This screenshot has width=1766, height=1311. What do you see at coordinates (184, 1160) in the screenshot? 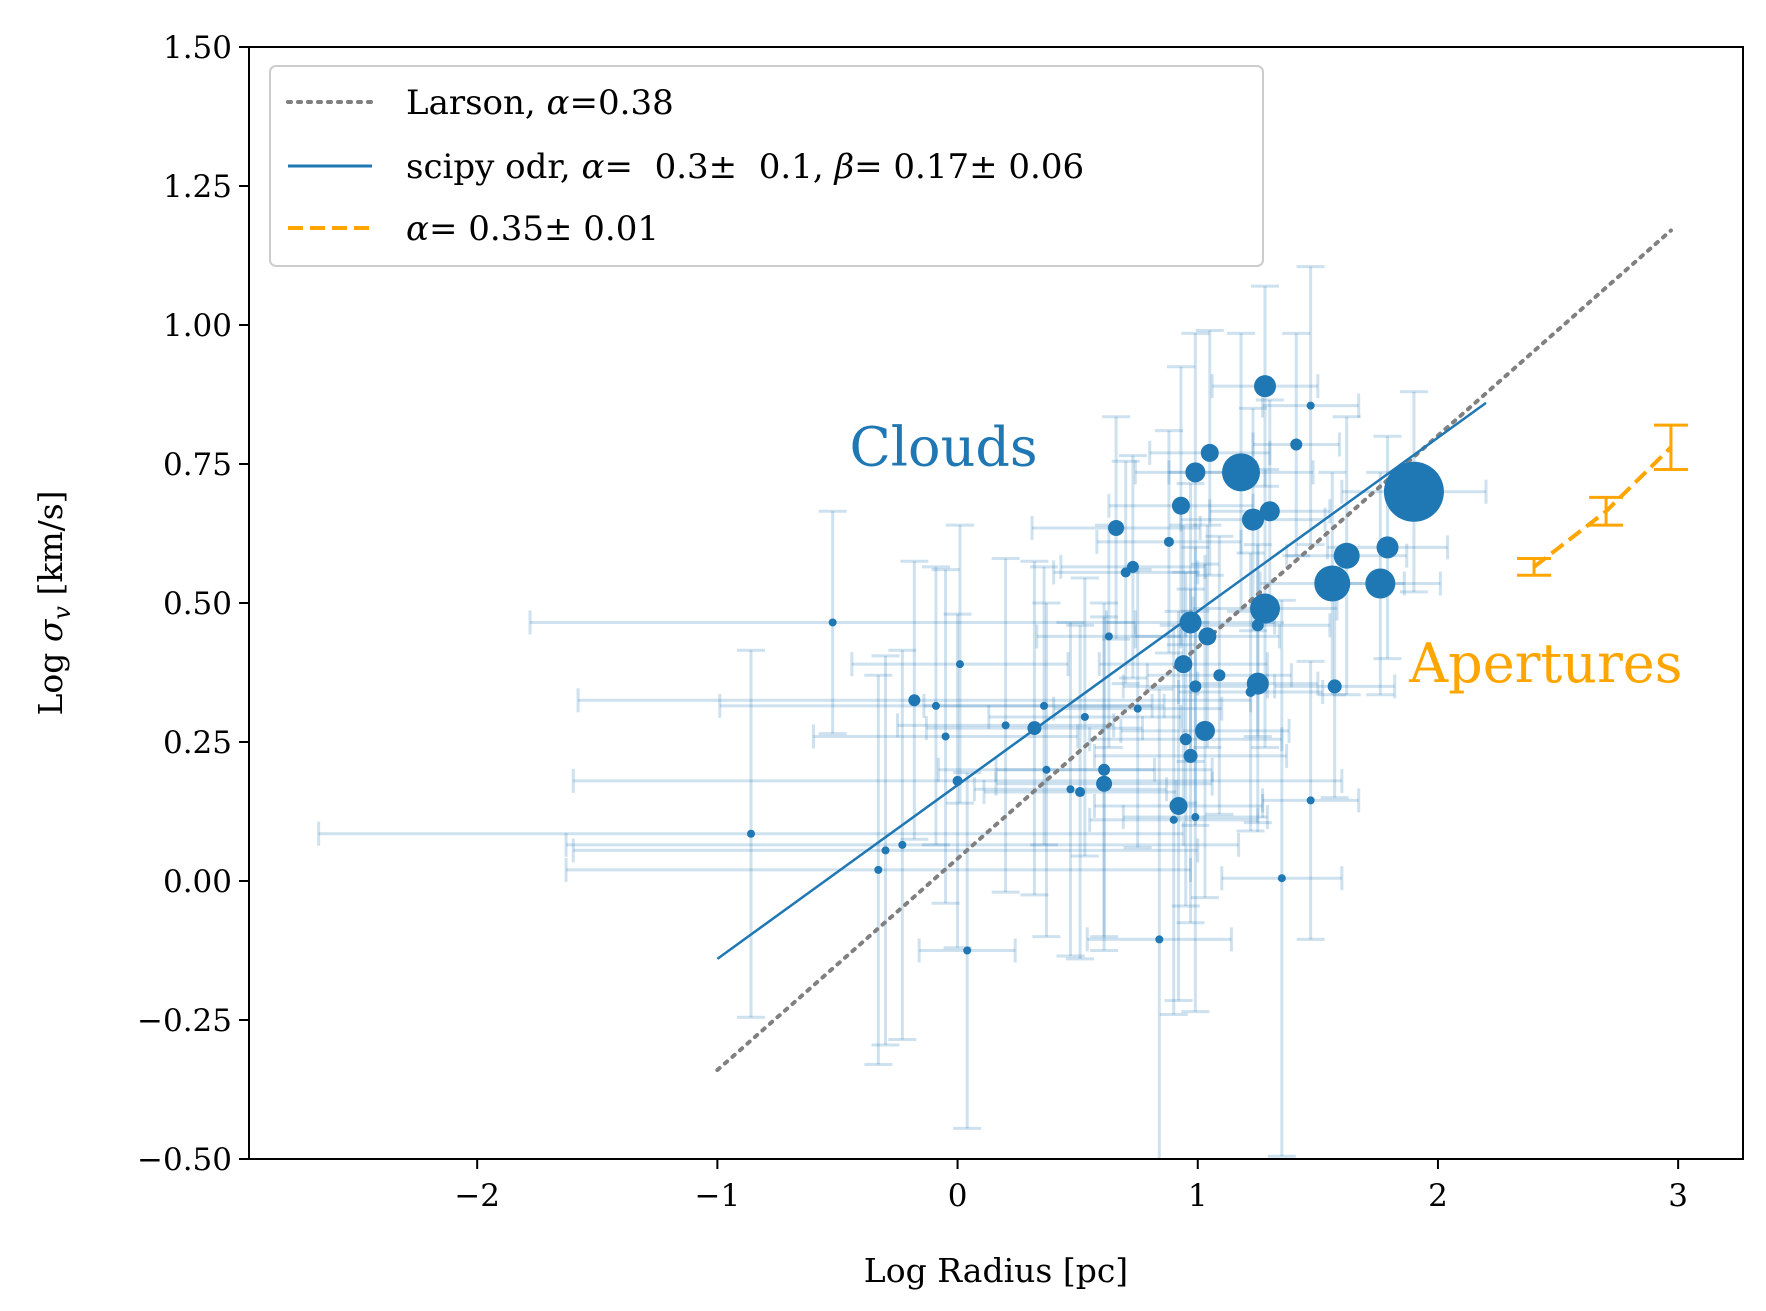
I see `y-tick-label-0: −0.50` at bounding box center [184, 1160].